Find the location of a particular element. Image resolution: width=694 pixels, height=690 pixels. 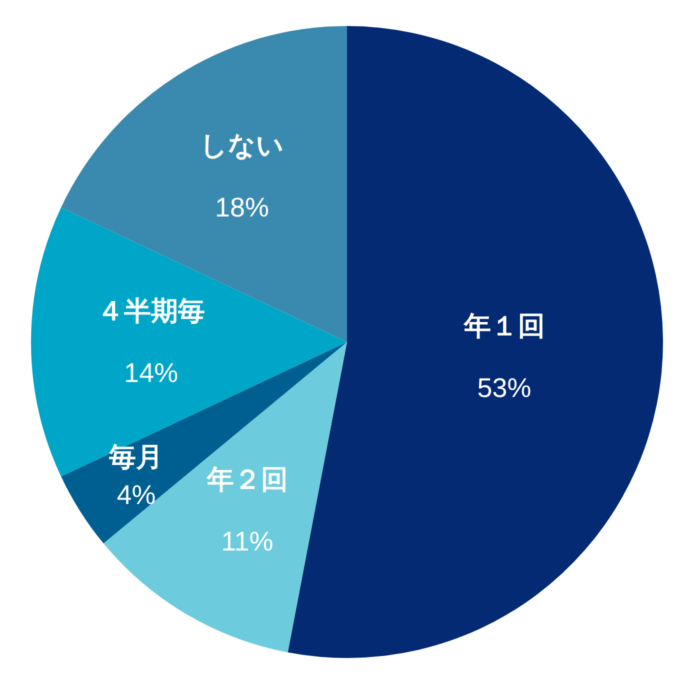

data-label: 53% is located at coordinates (504, 387).